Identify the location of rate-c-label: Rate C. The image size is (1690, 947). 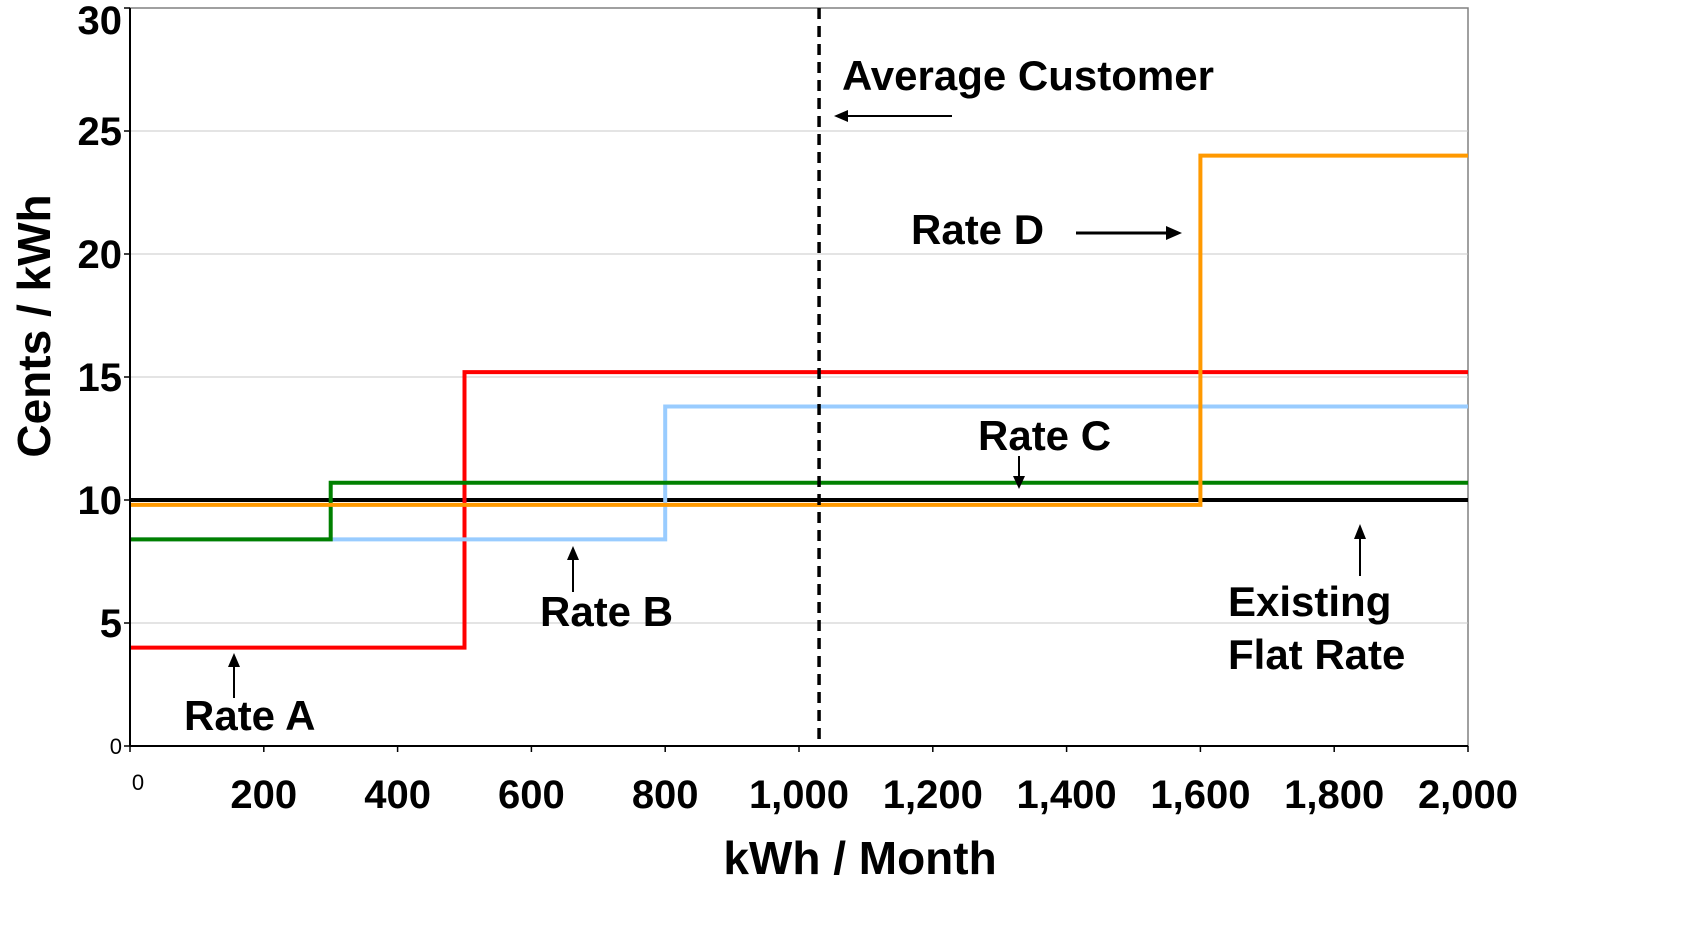
(1044, 435).